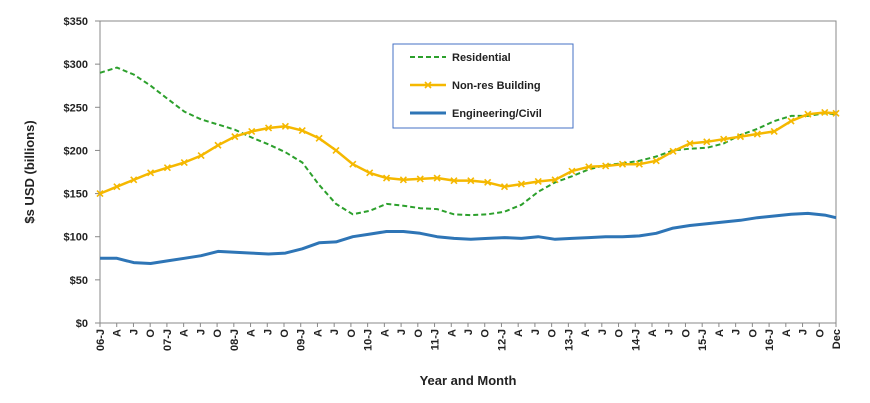  I want to click on x-tick-label: 14-J, so click(636, 340).